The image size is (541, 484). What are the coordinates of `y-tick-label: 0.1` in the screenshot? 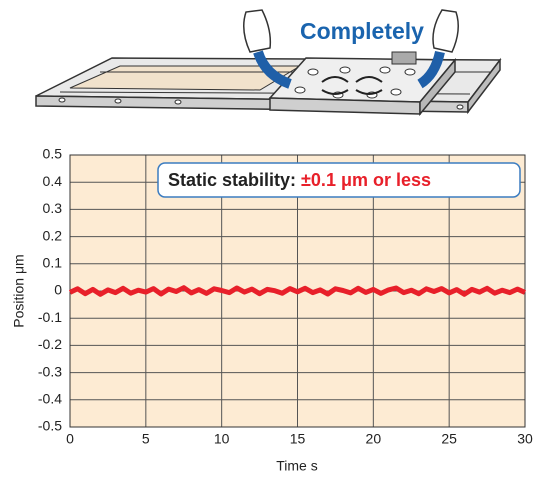 It's located at (53, 263).